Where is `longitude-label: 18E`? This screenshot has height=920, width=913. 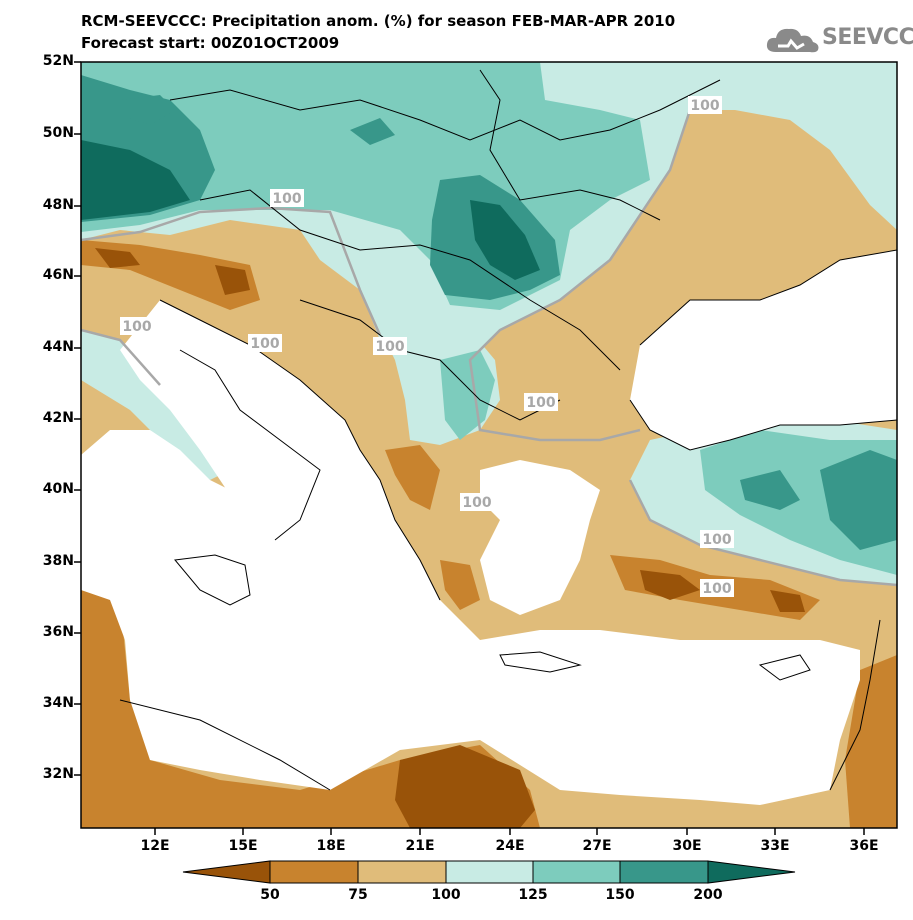 longitude-label: 18E is located at coordinates (331, 846).